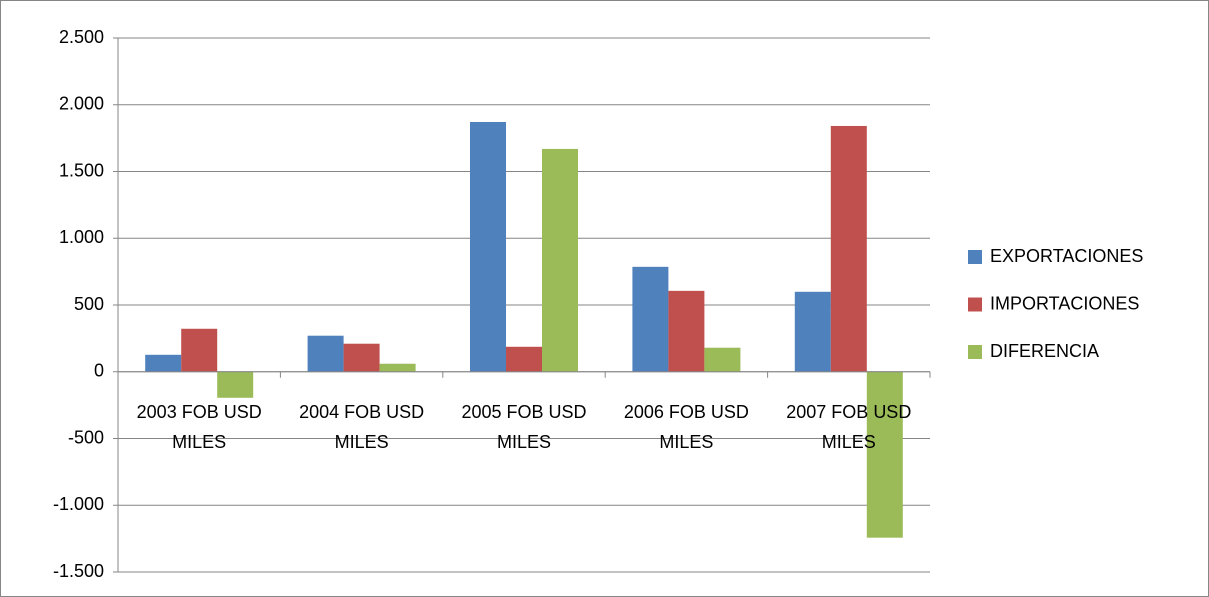 Image resolution: width=1209 pixels, height=597 pixels. I want to click on y-tick-label: -1.500, so click(78, 571).